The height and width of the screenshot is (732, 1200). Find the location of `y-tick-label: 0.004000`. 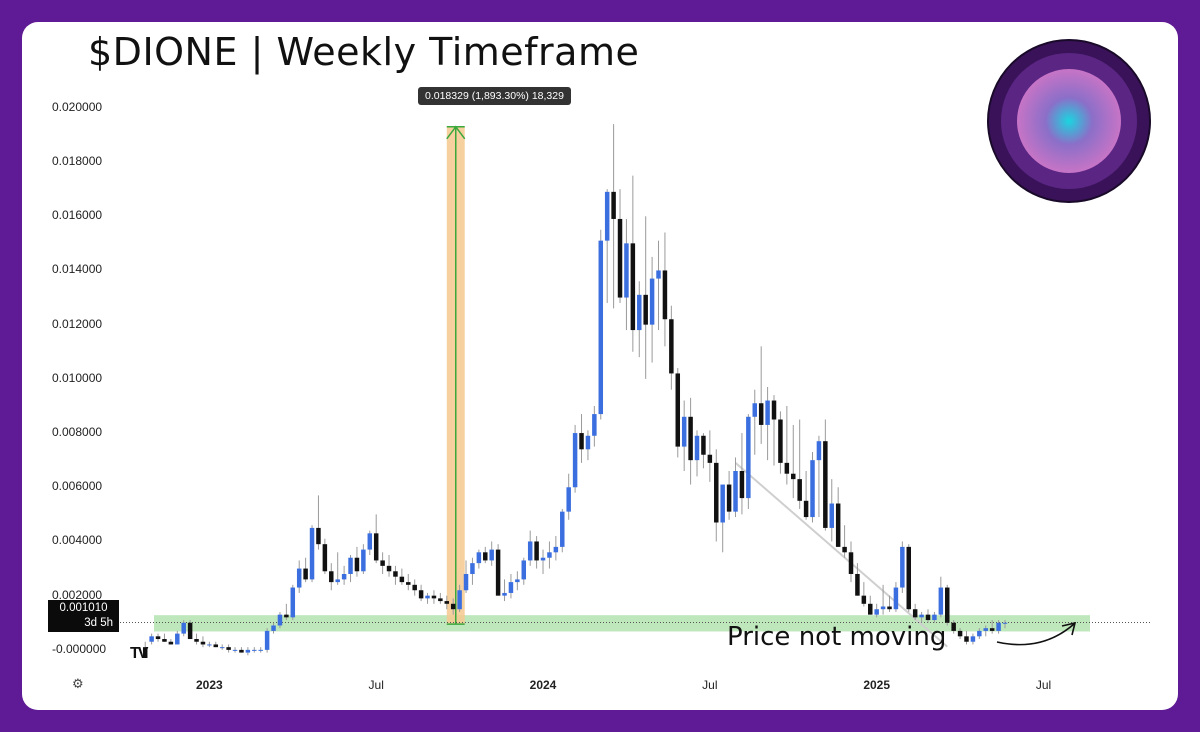

y-tick-label: 0.004000 is located at coordinates (77, 540).